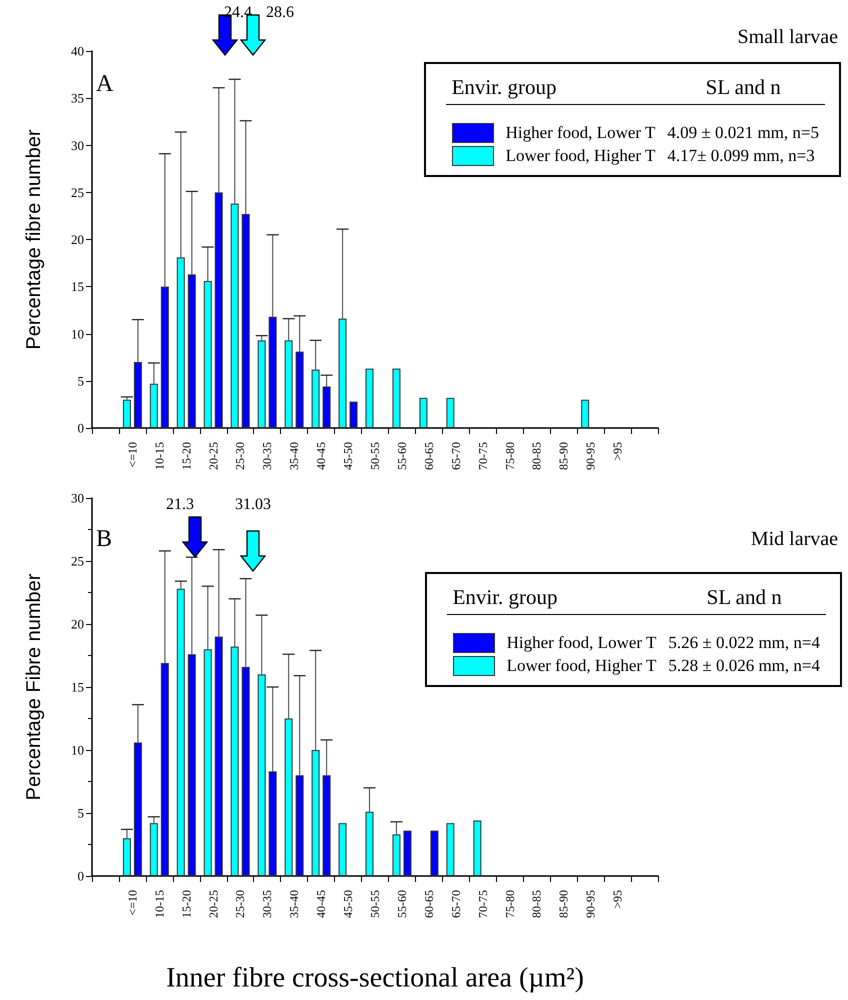 This screenshot has height=1000, width=848. I want to click on y-tick-label: 35, so click(77, 98).